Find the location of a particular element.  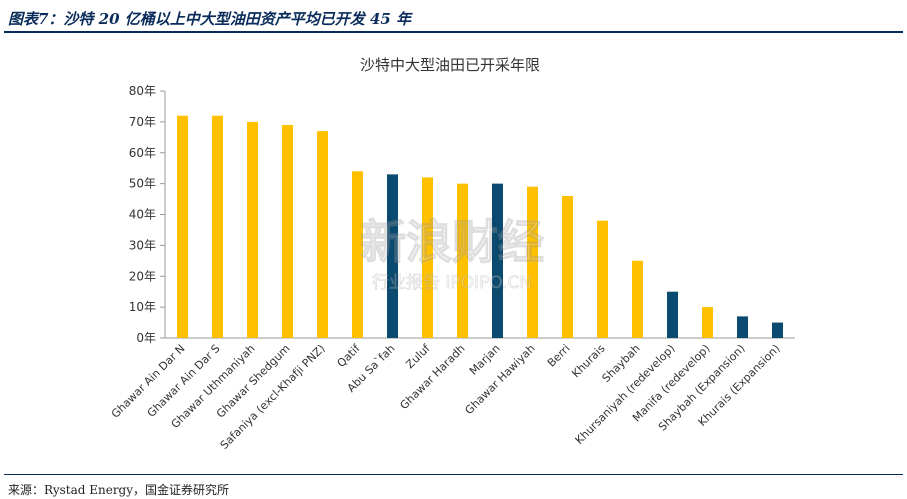

y-tick-label: 70年 is located at coordinates (142, 122).